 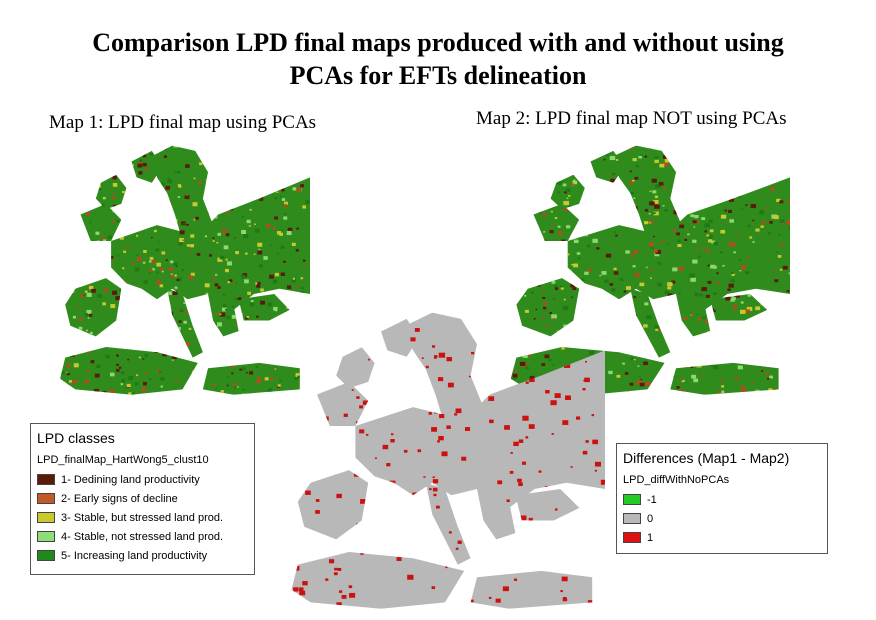 I want to click on map2-lpd-without-pcas, so click(x=650, y=270).